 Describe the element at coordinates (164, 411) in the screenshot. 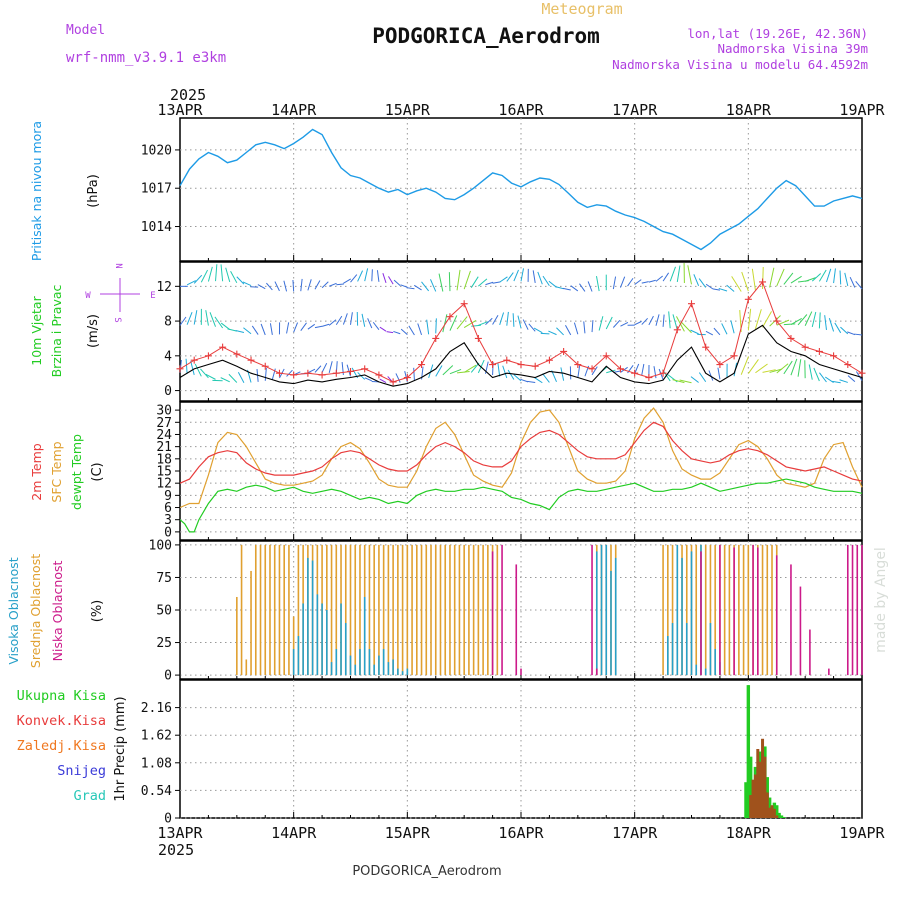

I see `y-tick-label: 30` at that location.